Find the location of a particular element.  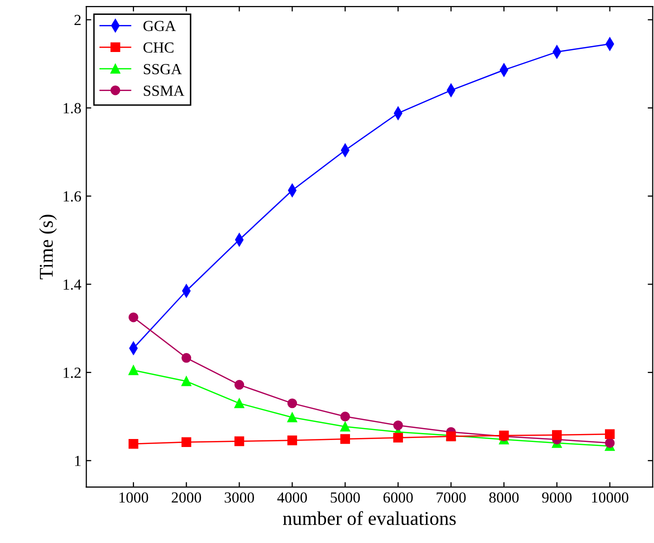

x-tick-label: 2000 is located at coordinates (187, 497).